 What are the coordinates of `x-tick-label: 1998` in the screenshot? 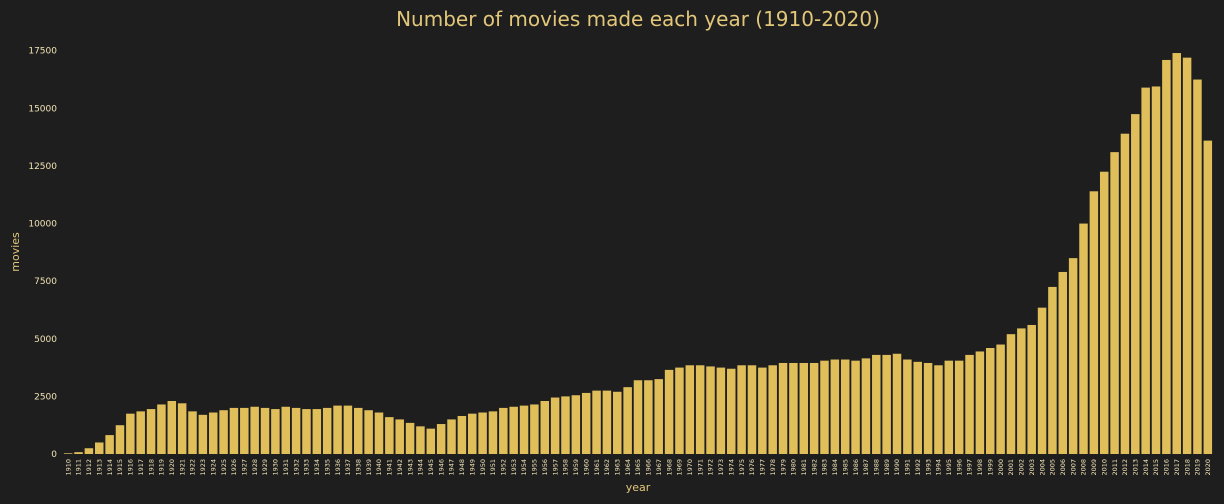 It's located at (980, 467).